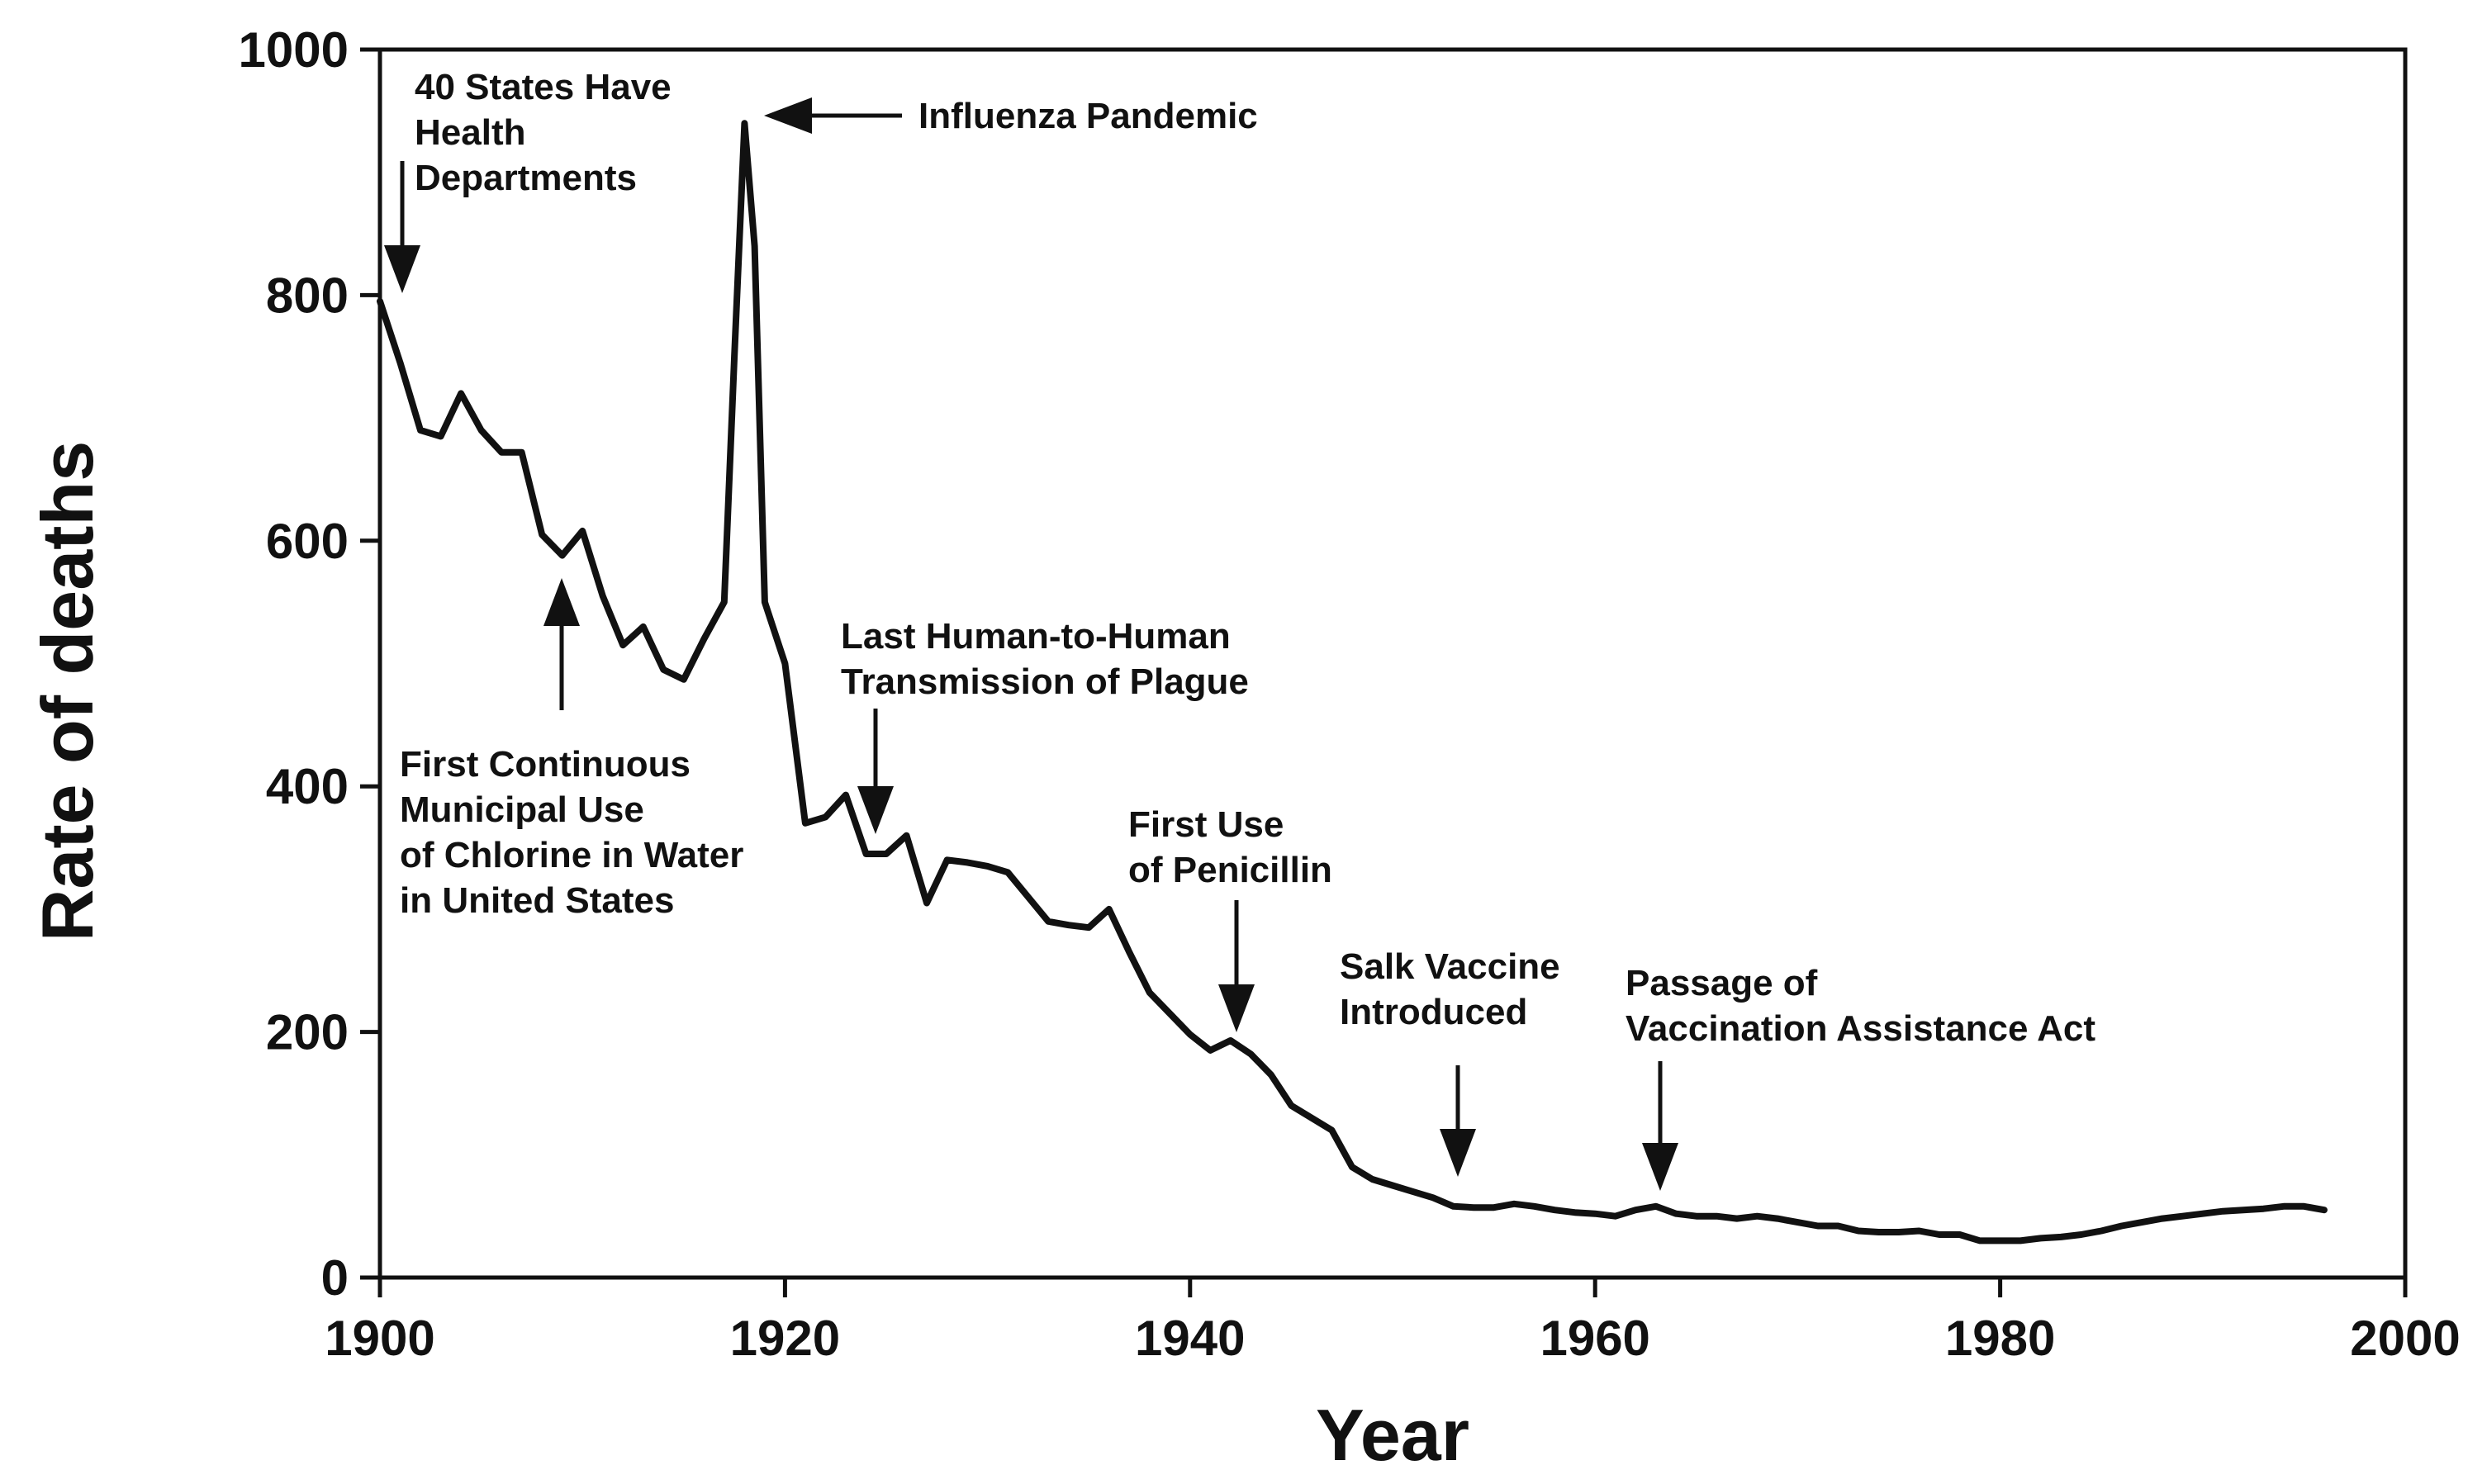 This screenshot has width=2487, height=1484. I want to click on x-tick-label: 1900, so click(379, 1338).